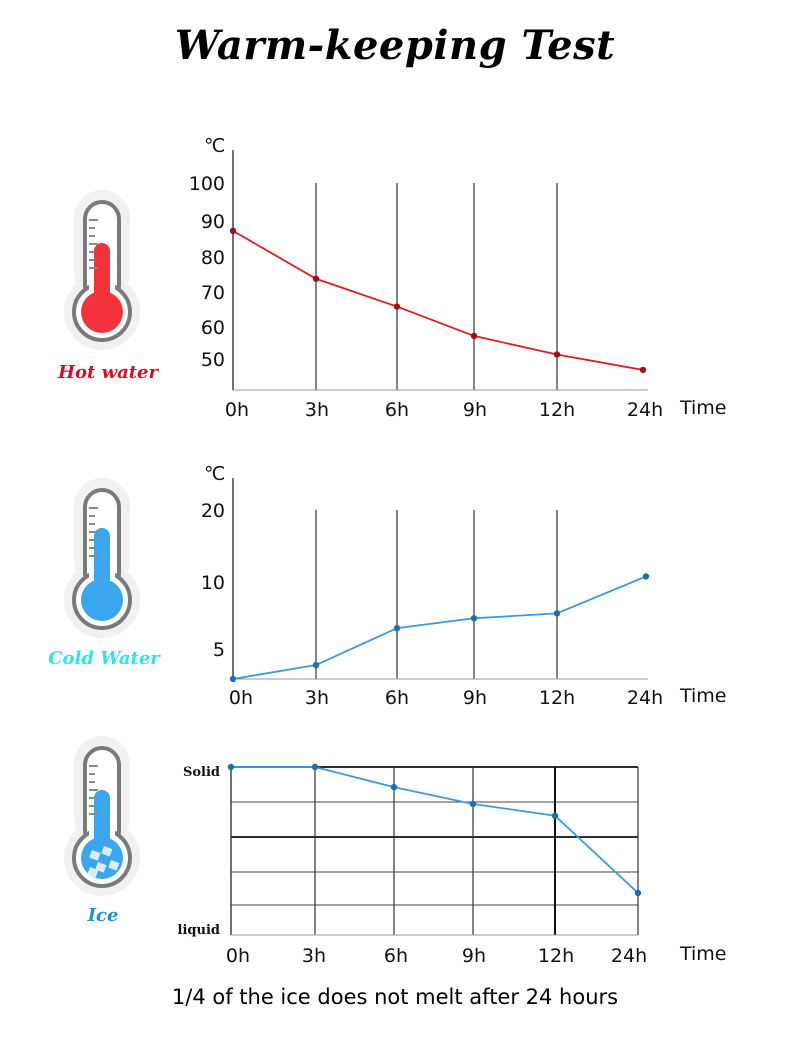  Describe the element at coordinates (213, 328) in the screenshot. I see `y-tick-label: 60` at that location.